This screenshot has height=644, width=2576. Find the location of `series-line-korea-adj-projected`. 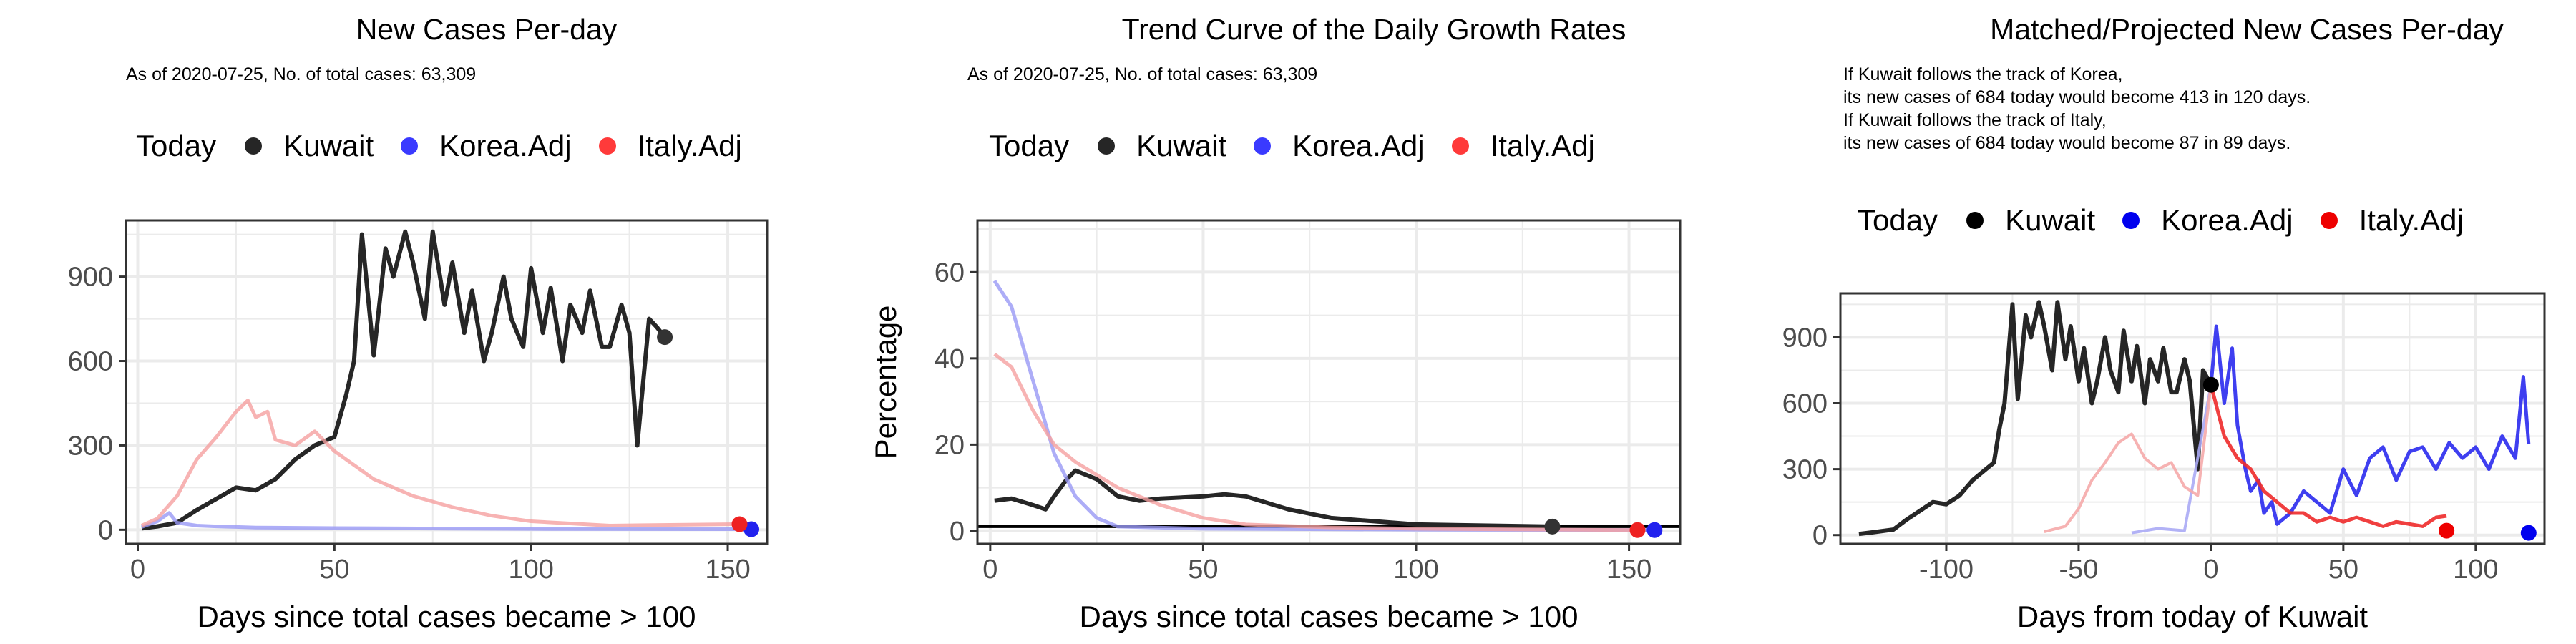

series-line-korea-adj-projected is located at coordinates (2370, 425).